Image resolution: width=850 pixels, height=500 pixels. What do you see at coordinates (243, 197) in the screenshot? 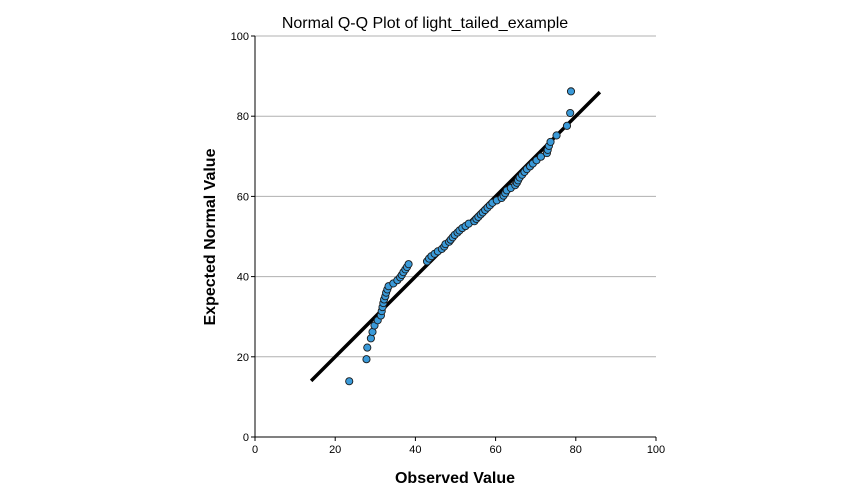
I see `y-tick-label: 60` at bounding box center [243, 197].